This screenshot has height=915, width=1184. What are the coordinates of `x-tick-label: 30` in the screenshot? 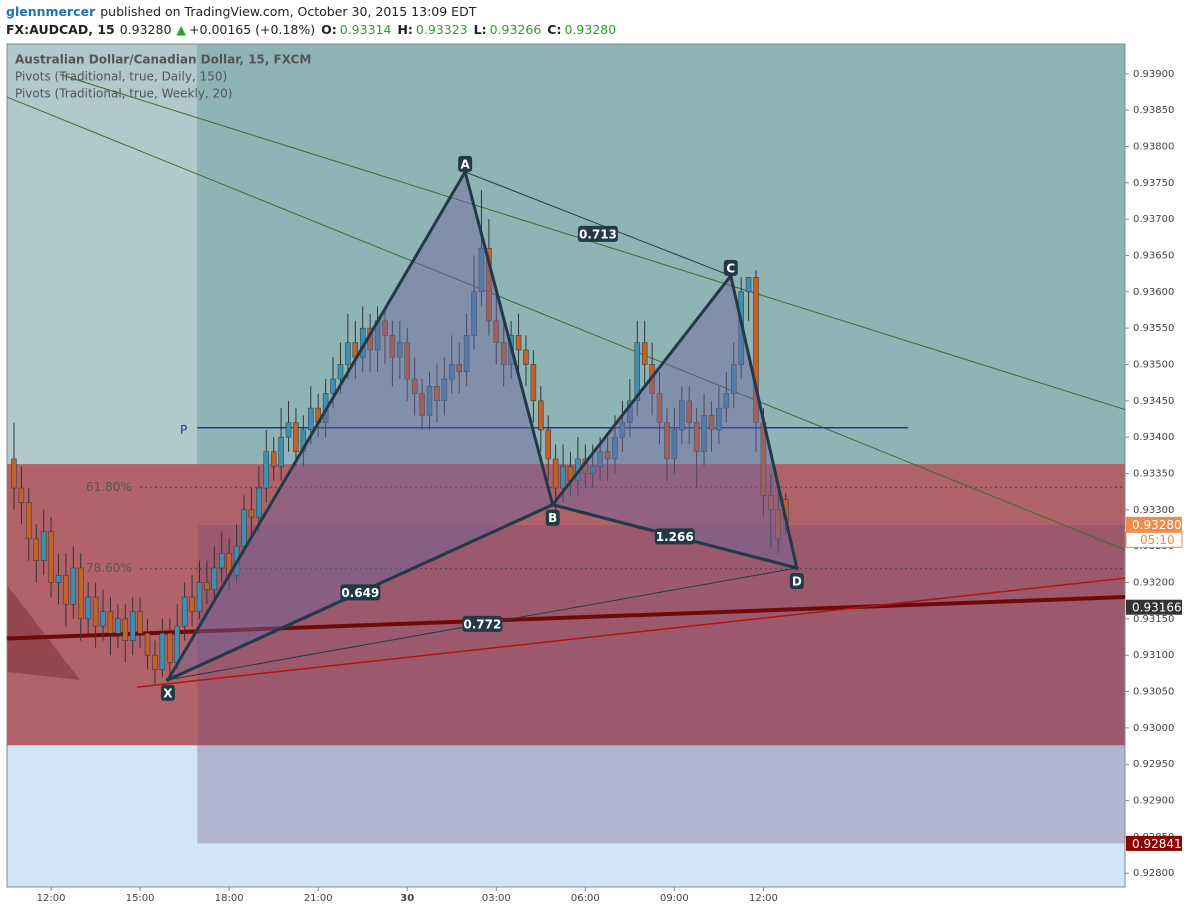 It's located at (407, 898).